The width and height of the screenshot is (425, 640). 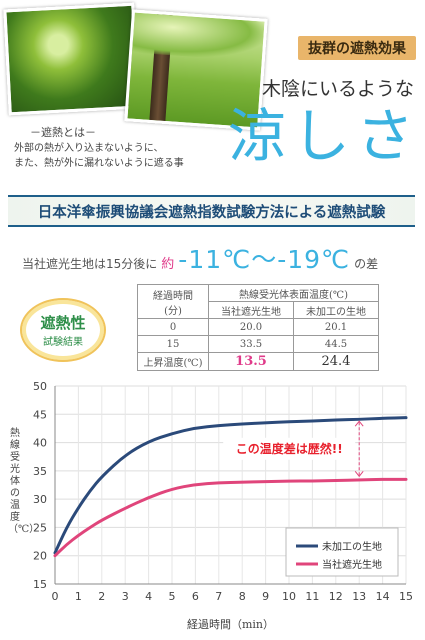 What do you see at coordinates (40, 471) in the screenshot?
I see `y-tick-label: 35` at bounding box center [40, 471].